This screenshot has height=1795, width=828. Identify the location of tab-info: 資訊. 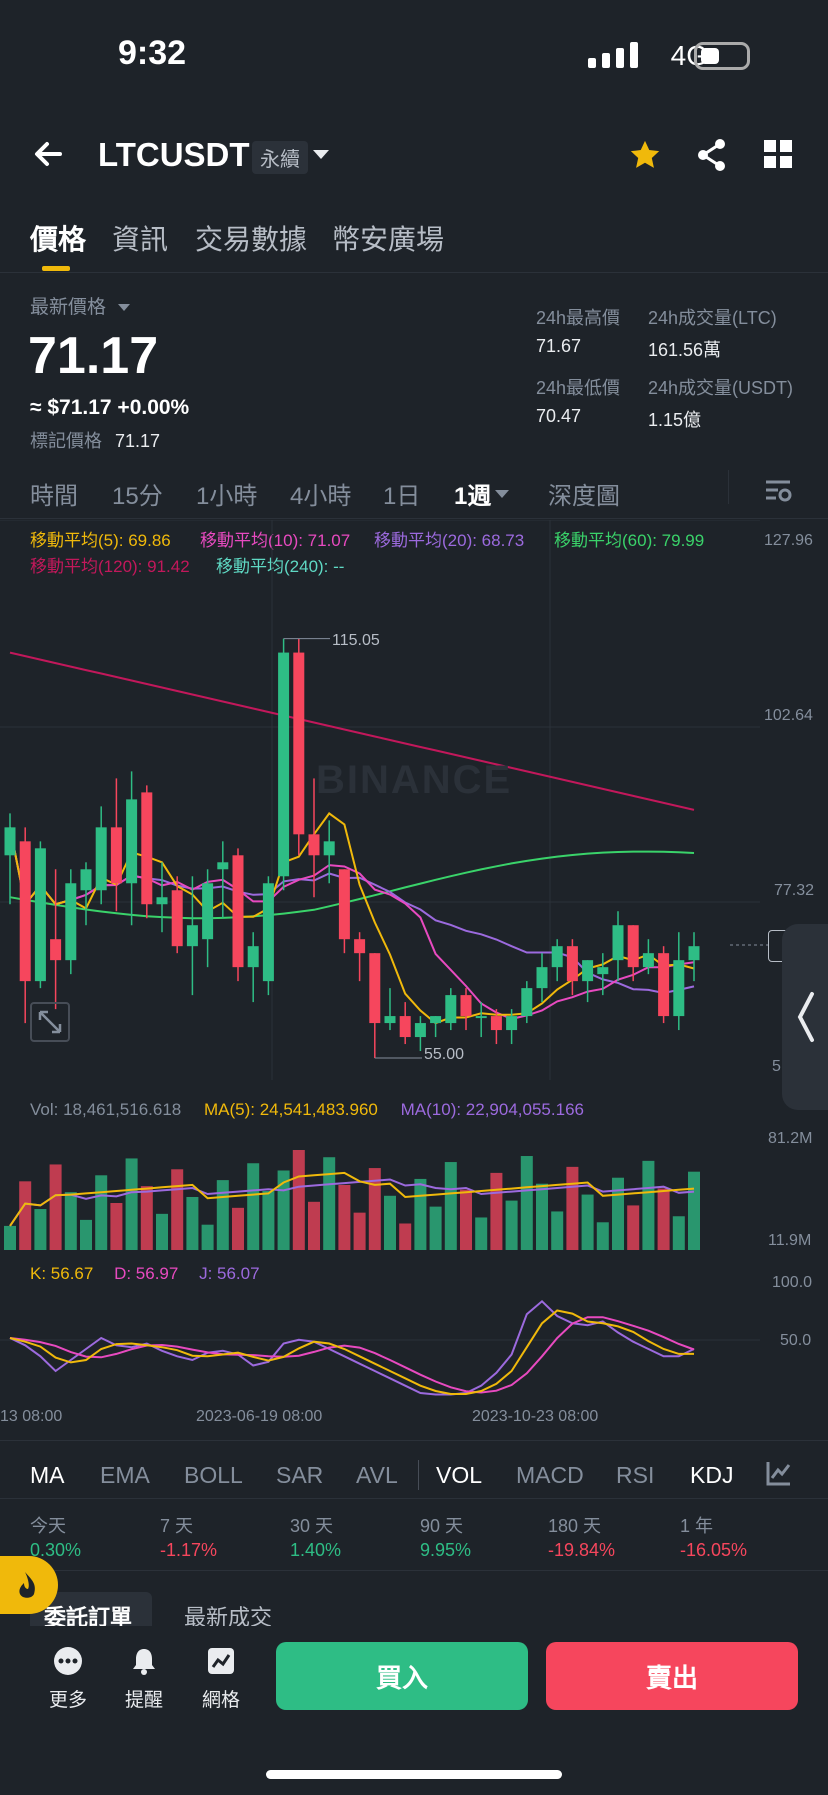
(140, 239).